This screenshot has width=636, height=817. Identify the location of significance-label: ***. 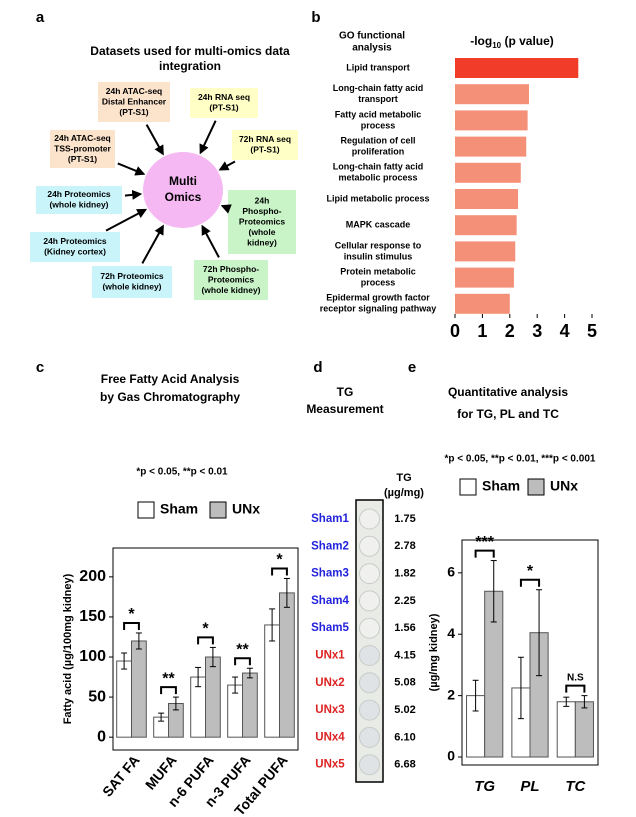
(484, 542).